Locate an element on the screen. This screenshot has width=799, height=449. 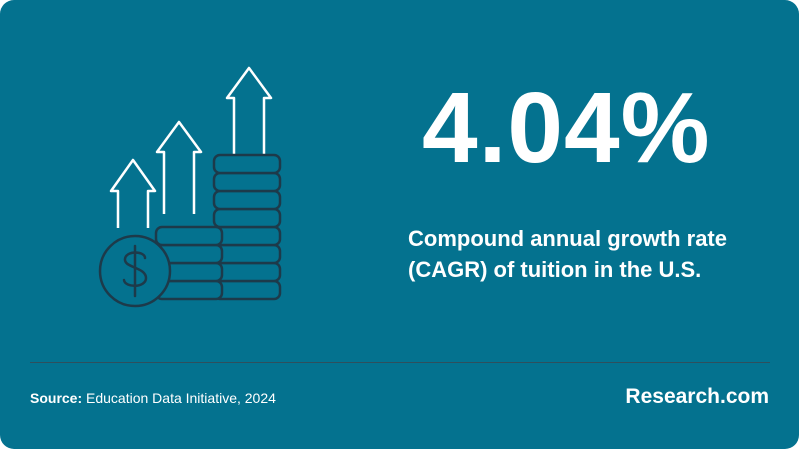
divider is located at coordinates (400, 362).